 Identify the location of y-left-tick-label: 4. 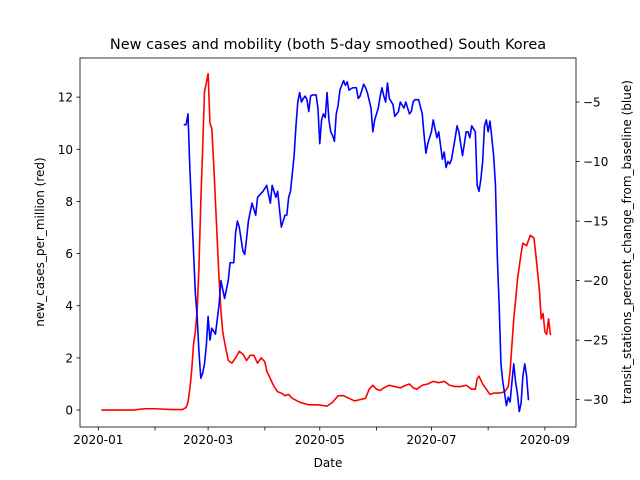
(69, 306).